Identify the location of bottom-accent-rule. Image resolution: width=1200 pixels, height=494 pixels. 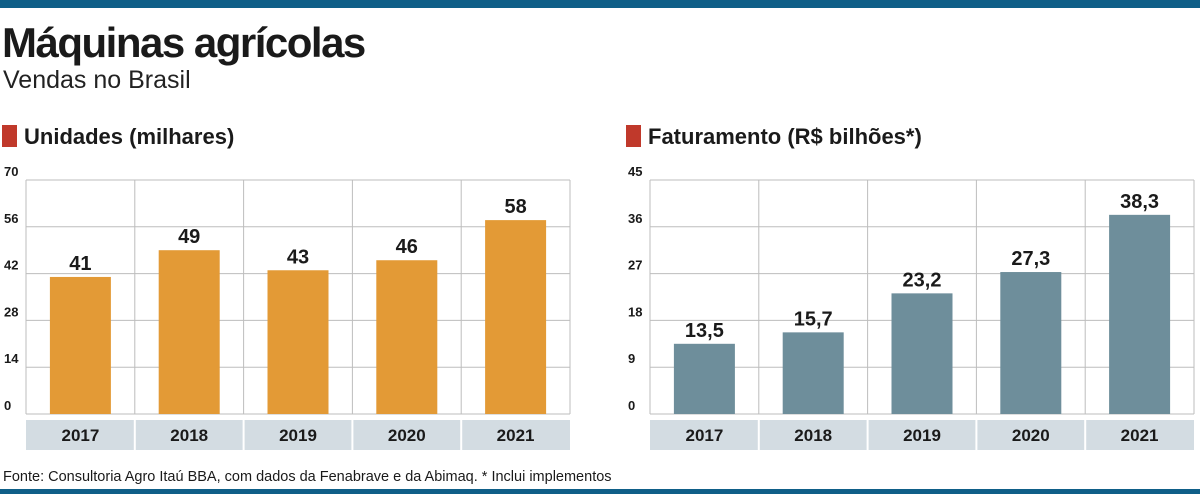
(600, 491).